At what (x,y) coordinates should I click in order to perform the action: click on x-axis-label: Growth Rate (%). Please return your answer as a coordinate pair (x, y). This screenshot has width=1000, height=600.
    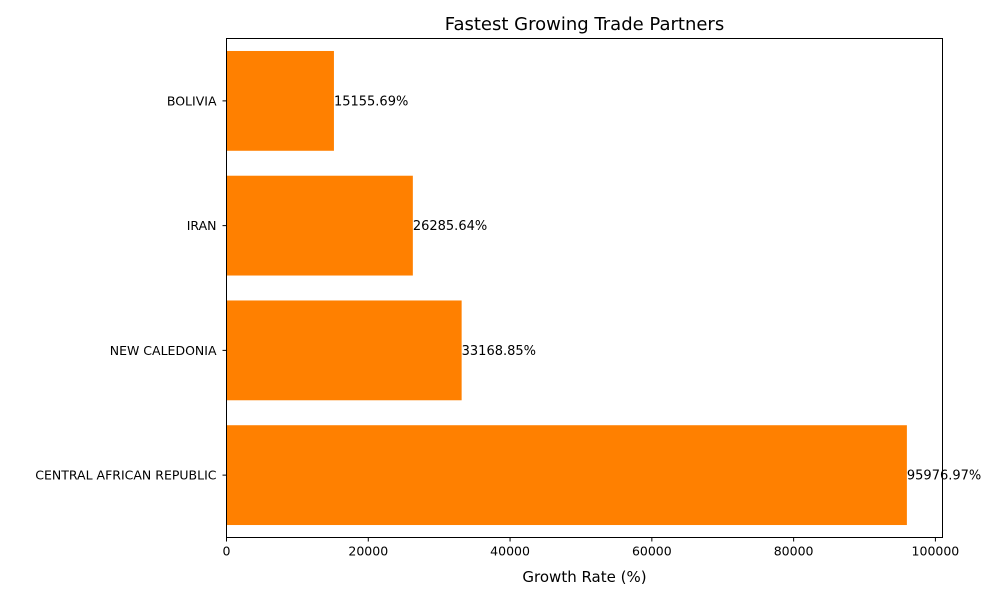
    Looking at the image, I should click on (584, 577).